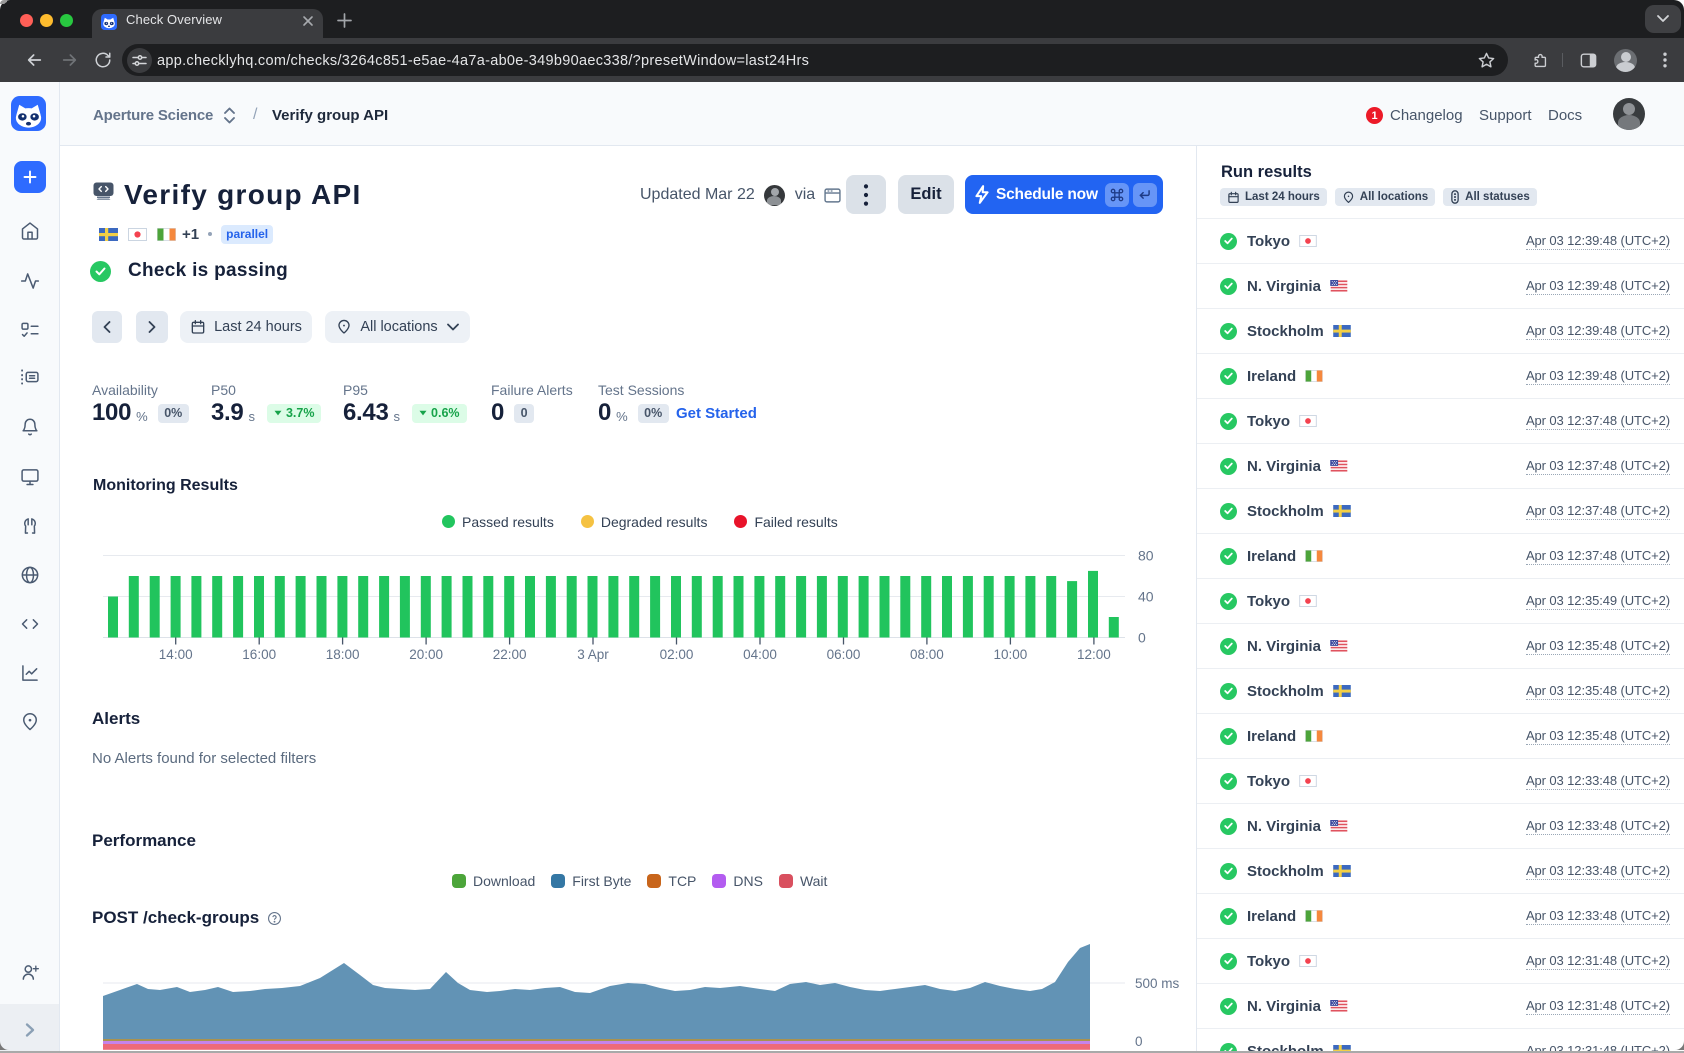 Image resolution: width=1684 pixels, height=1053 pixels. What do you see at coordinates (176, 654) in the screenshot?
I see `svg-text: 14:00` at bounding box center [176, 654].